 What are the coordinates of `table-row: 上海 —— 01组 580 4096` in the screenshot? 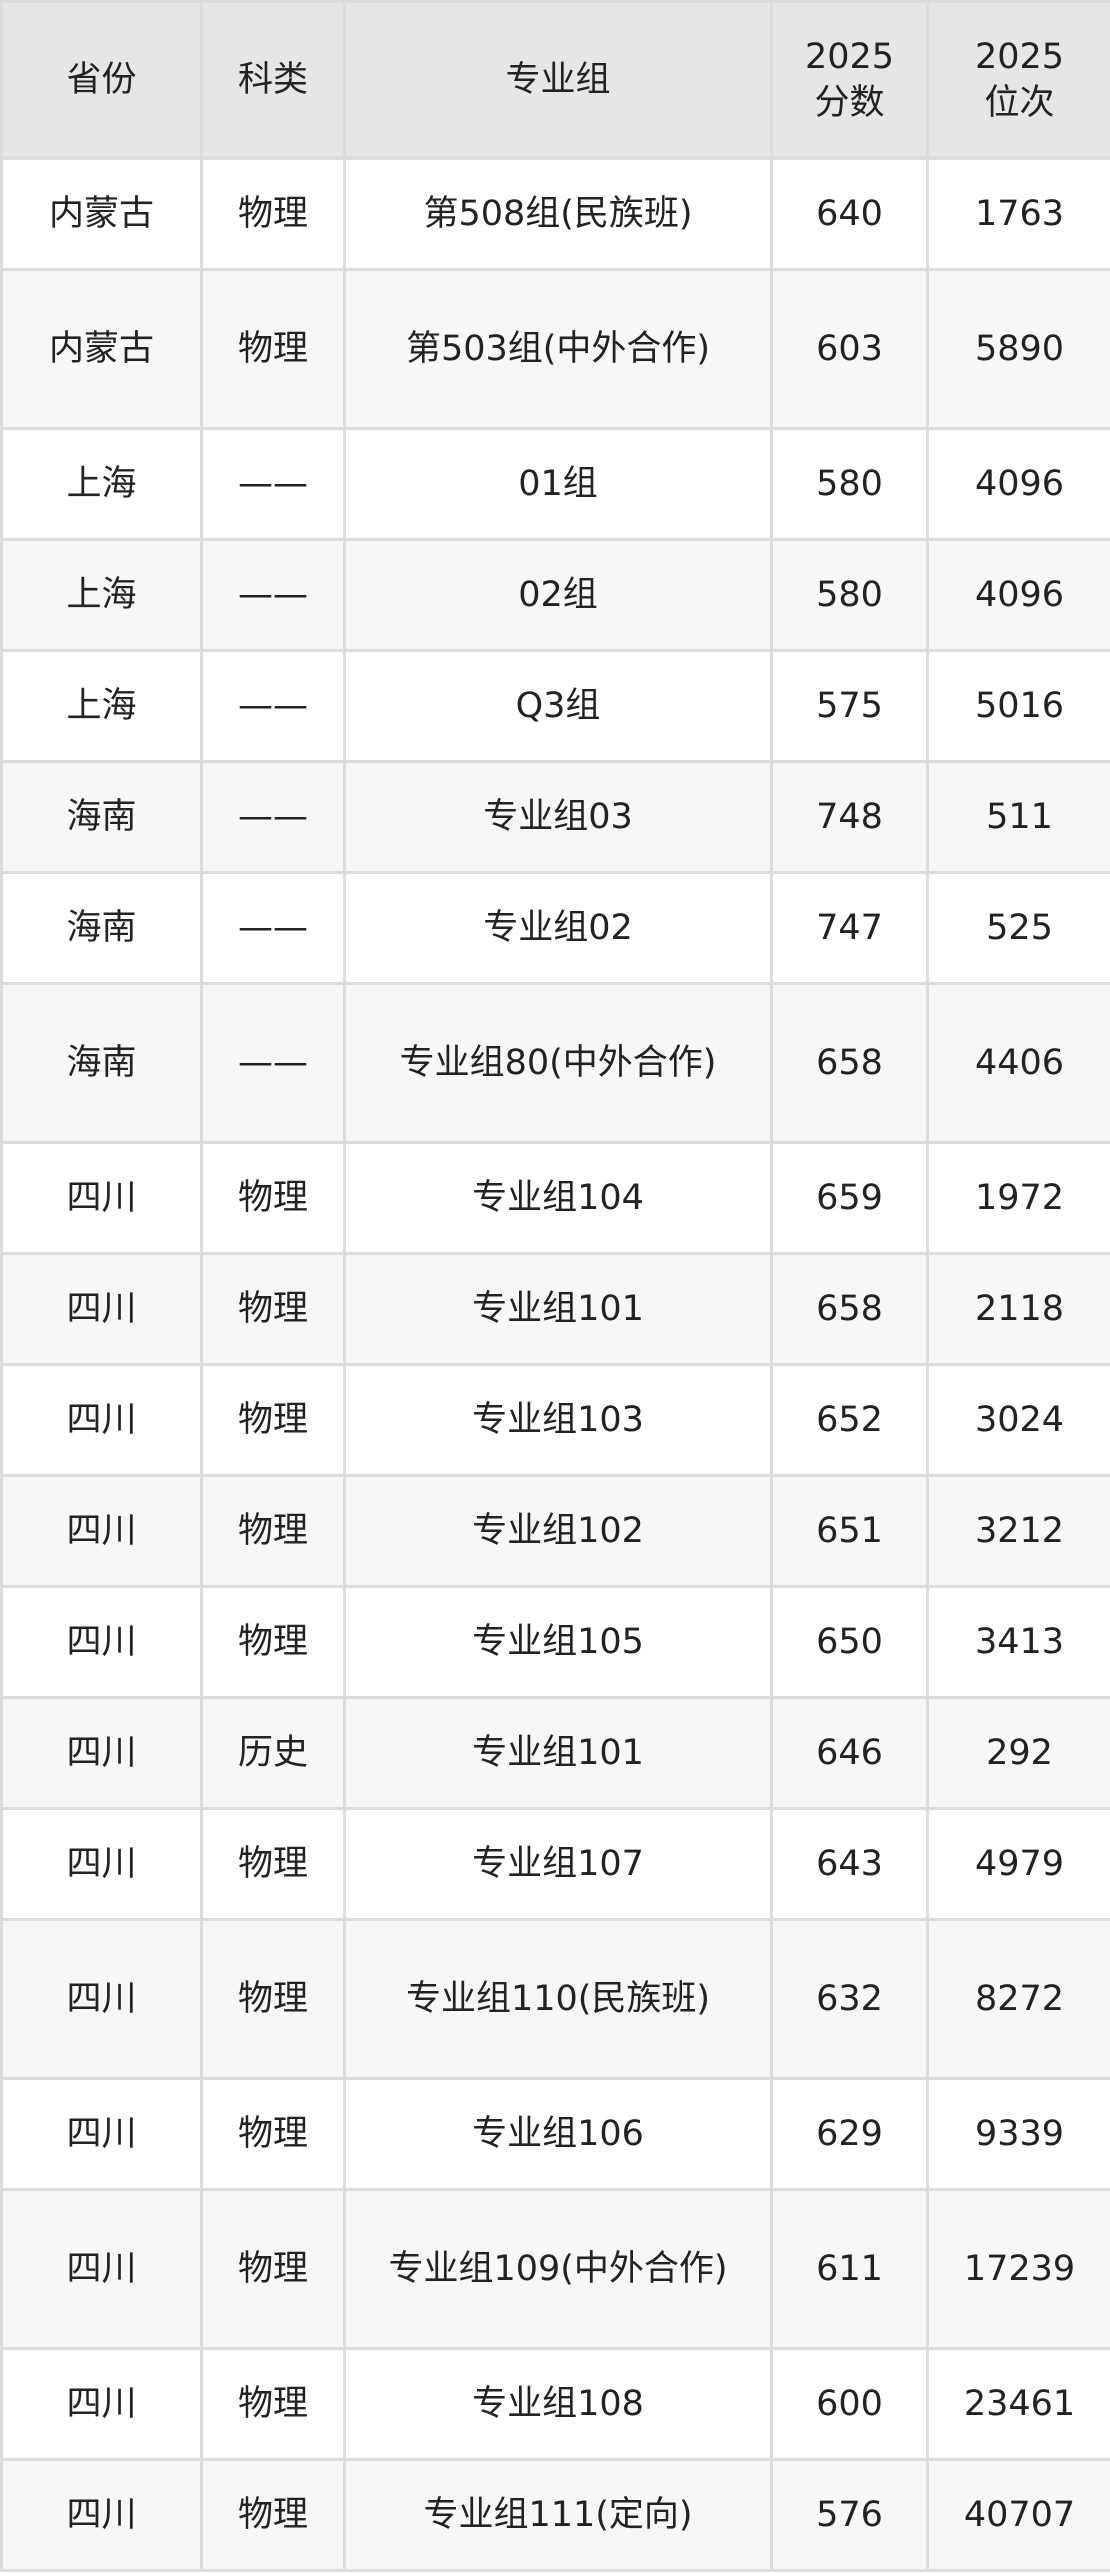 It's located at (555, 483).